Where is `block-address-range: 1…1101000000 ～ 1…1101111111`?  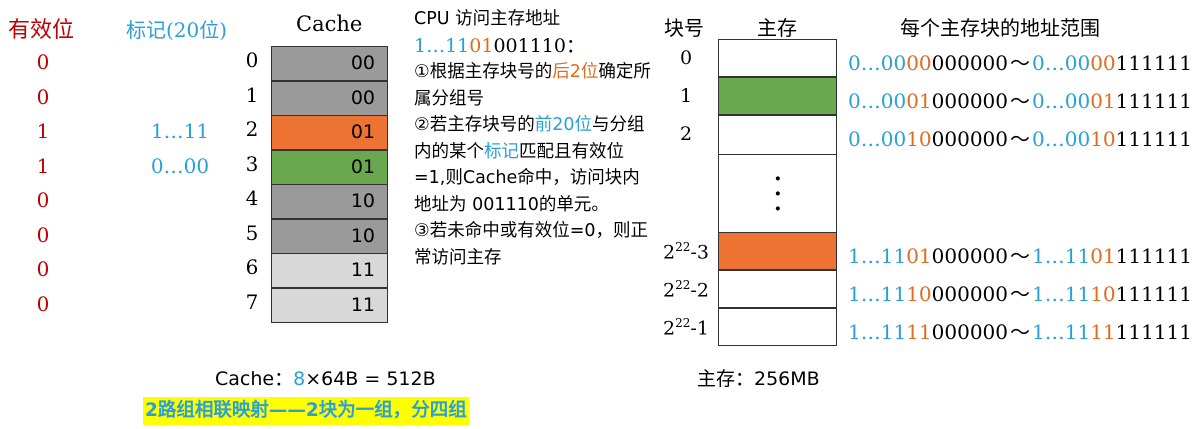
block-address-range: 1…1101000000 ～ 1…1101111111 is located at coordinates (1020, 254).